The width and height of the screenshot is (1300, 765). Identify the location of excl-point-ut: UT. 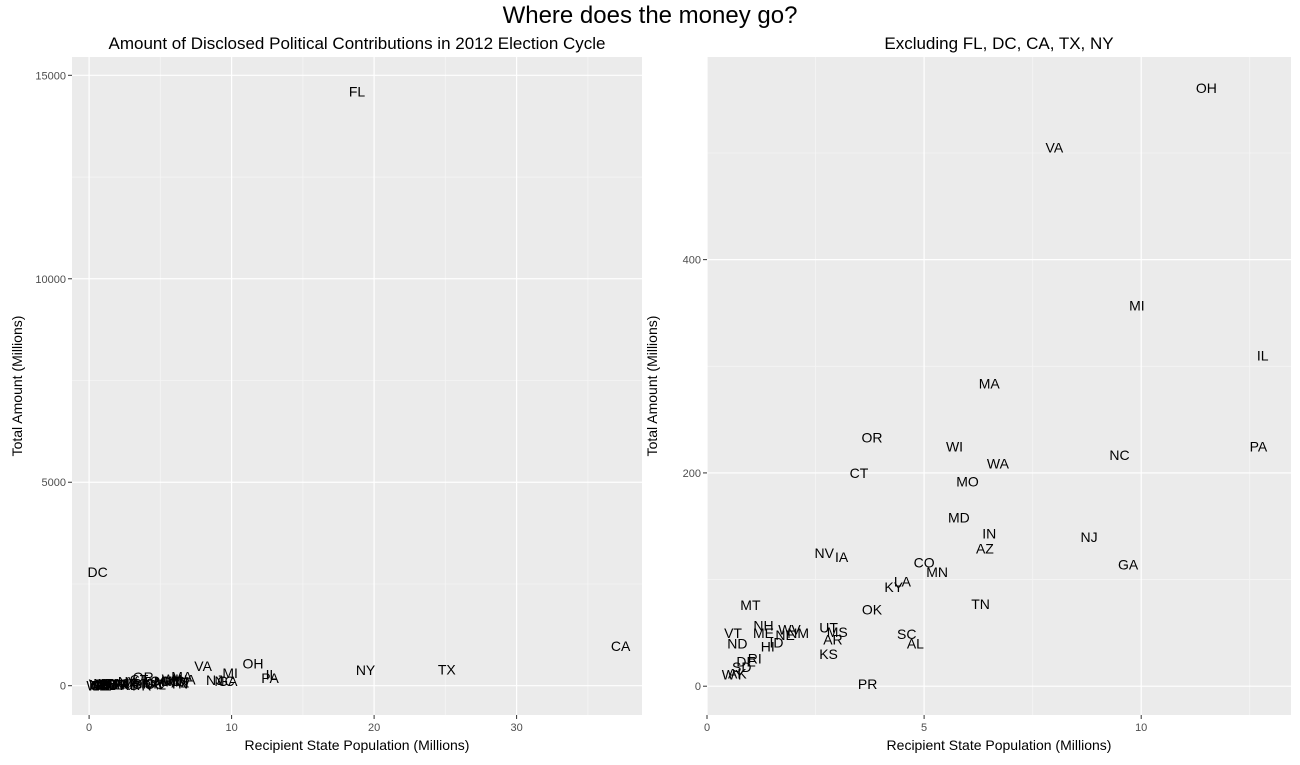
(828, 628).